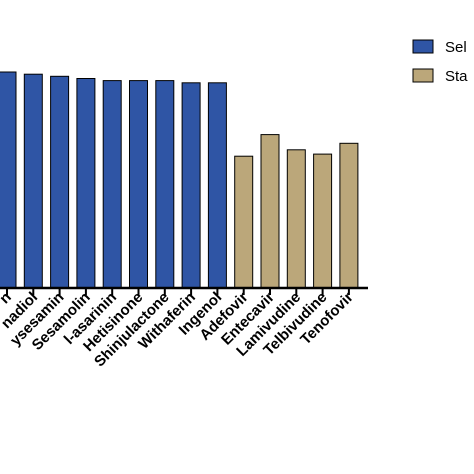  Describe the element at coordinates (456, 47) in the screenshot. I see `legend-label-sel: Sel` at that location.